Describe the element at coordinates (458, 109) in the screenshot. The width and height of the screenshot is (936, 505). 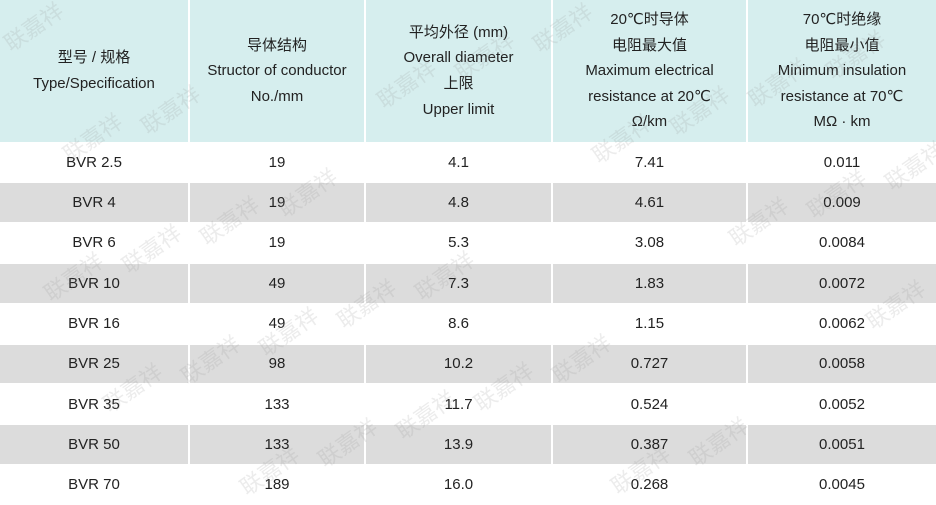
I see `header-line: Upper limit` at that location.